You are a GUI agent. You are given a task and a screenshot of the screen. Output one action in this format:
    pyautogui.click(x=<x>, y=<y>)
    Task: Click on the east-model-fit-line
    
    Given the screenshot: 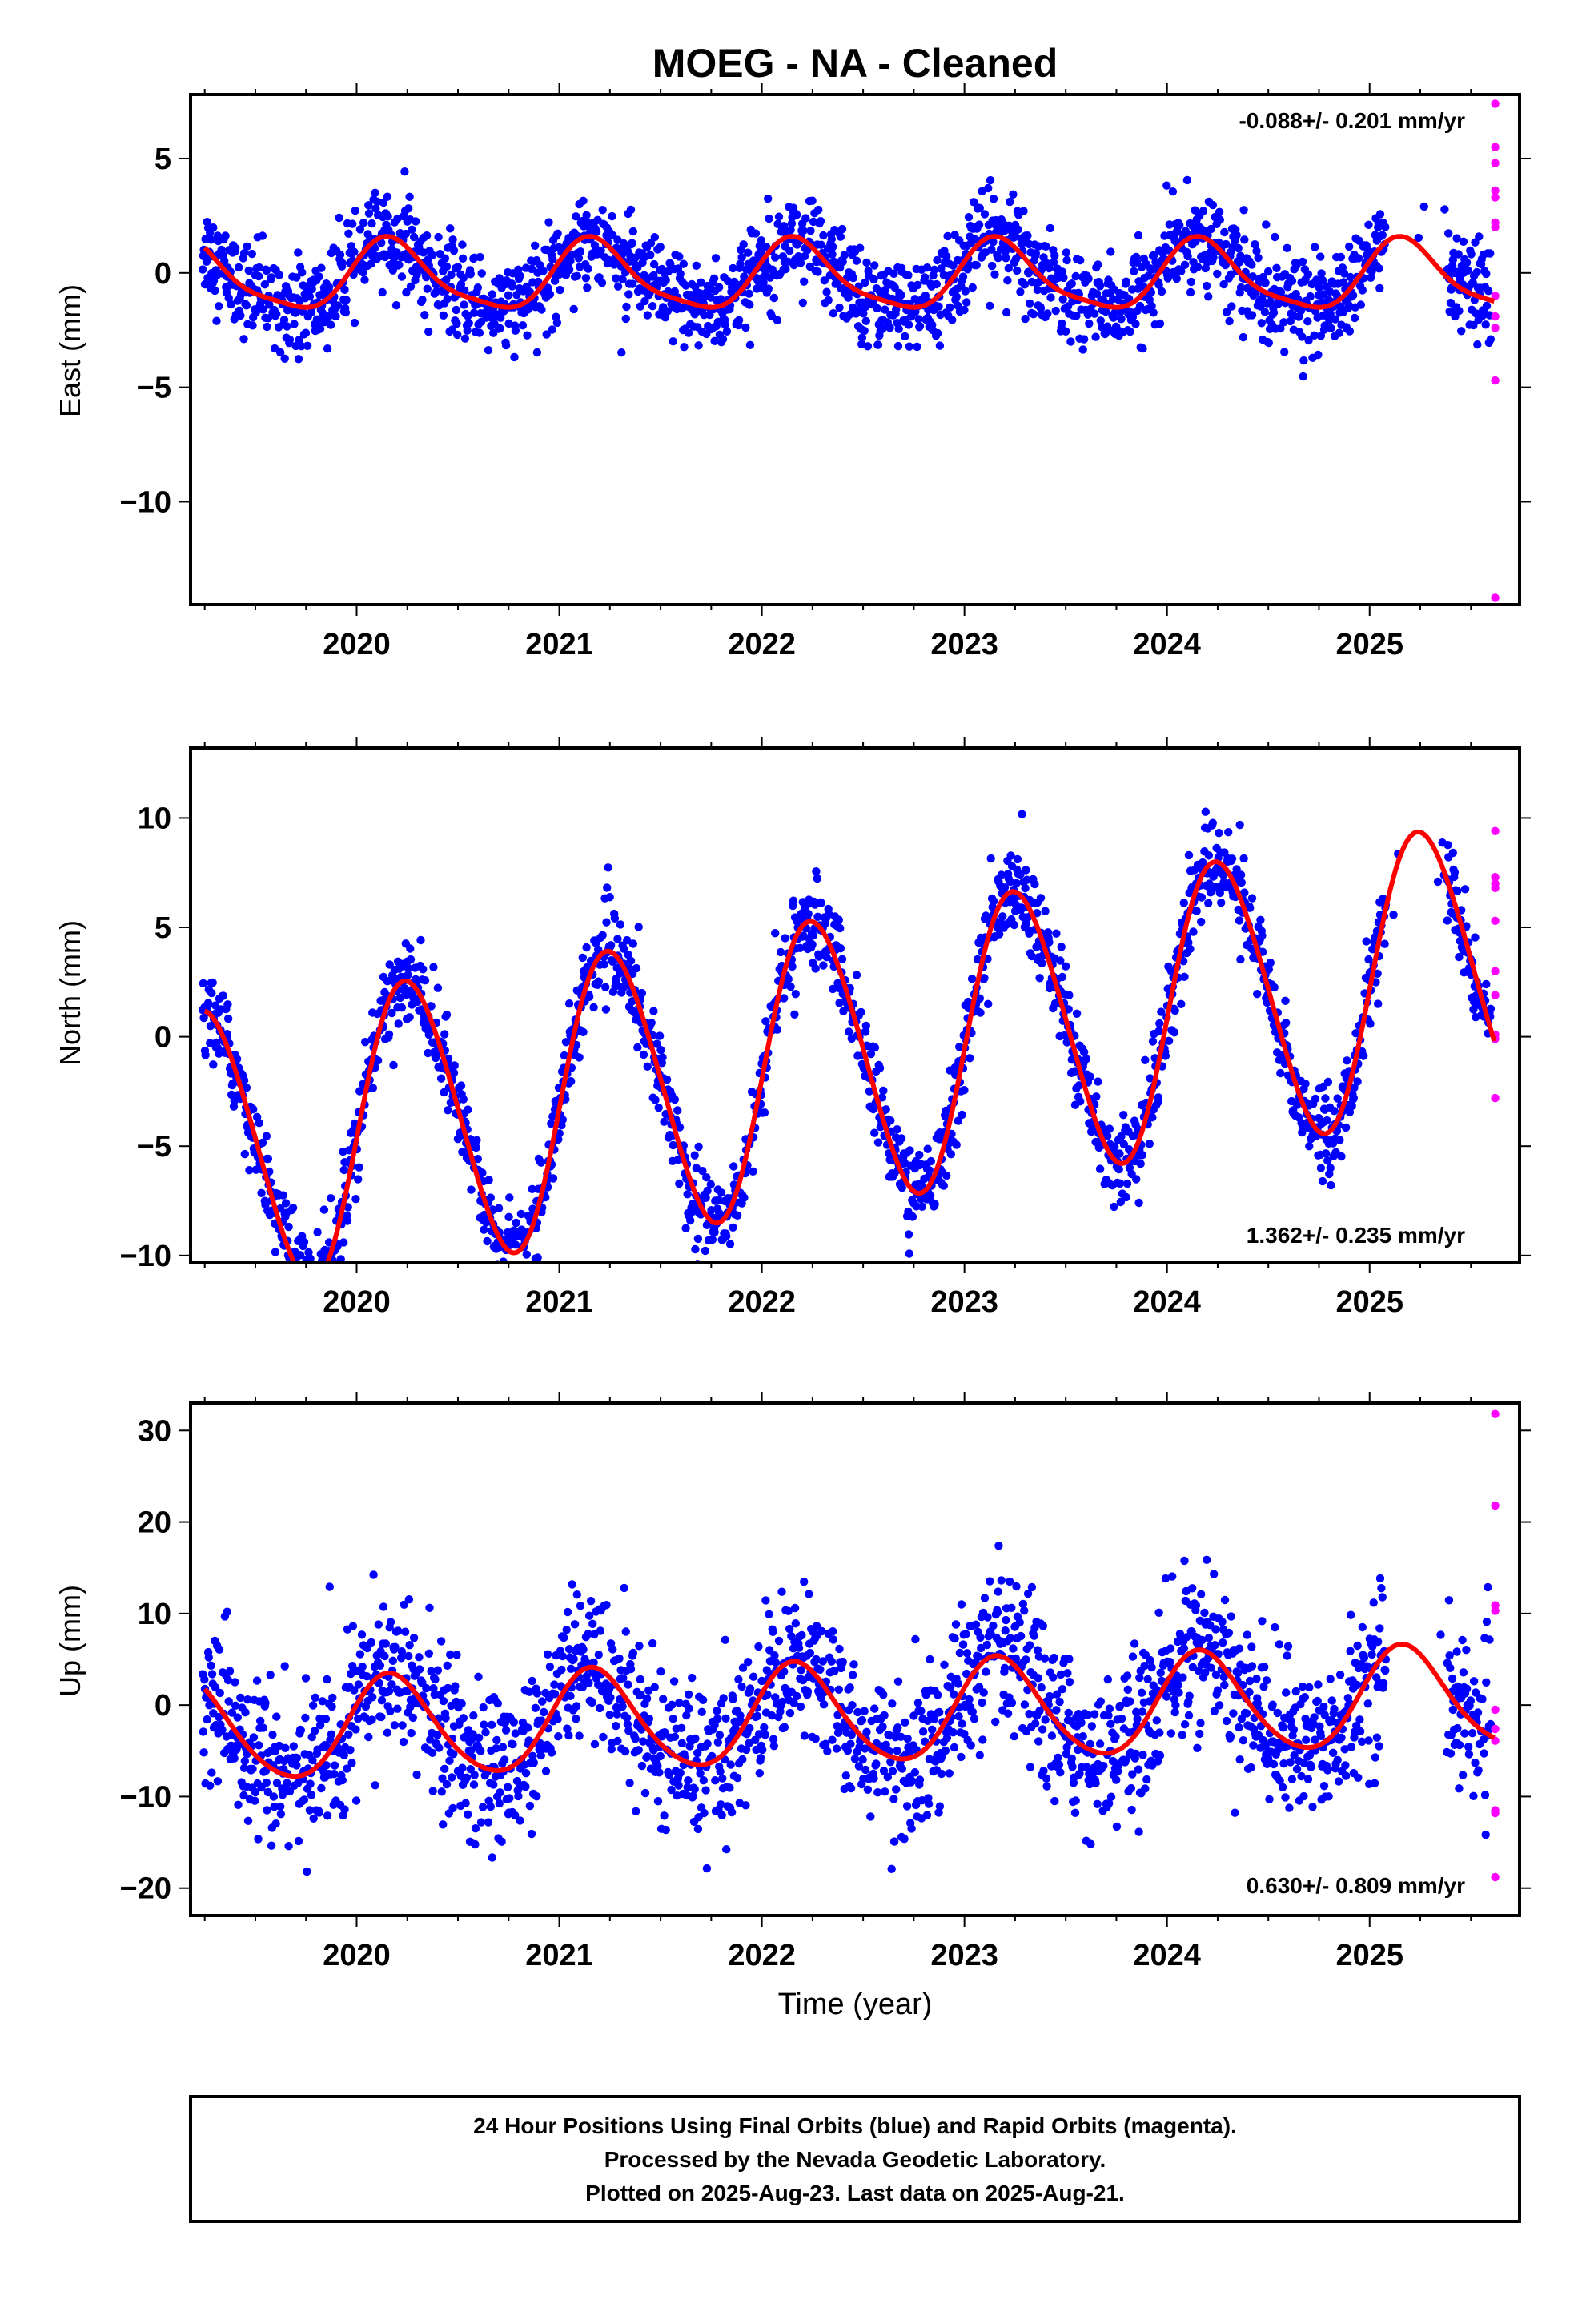 What is the action you would take?
    pyautogui.click(x=849, y=272)
    